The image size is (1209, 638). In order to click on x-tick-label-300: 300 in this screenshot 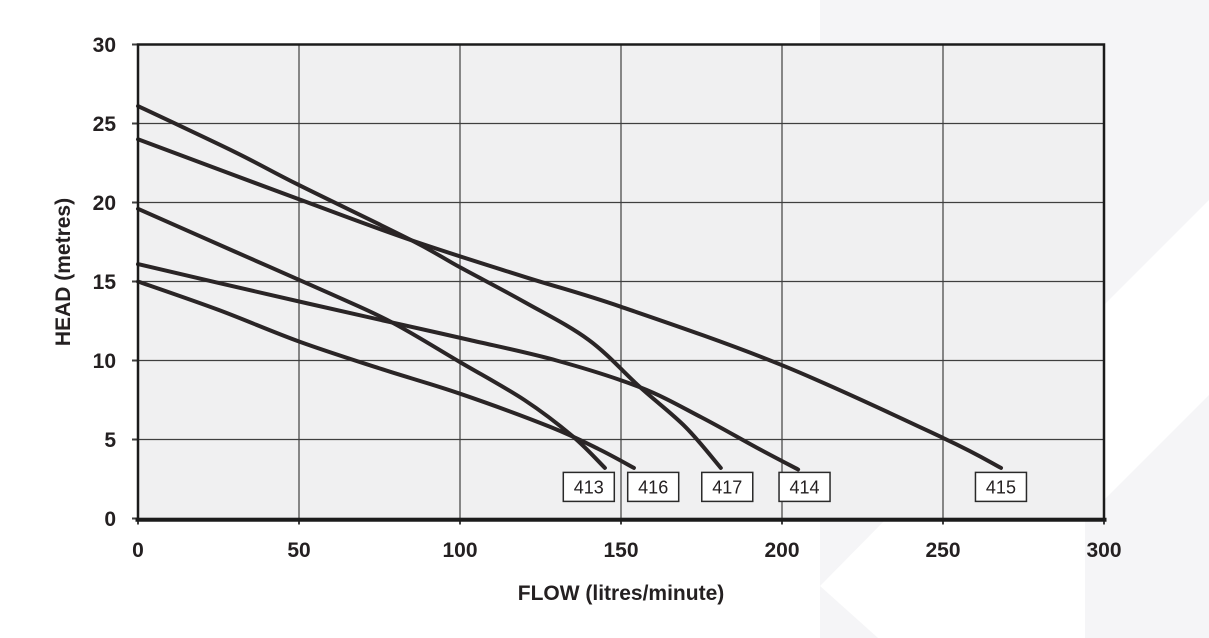, I will do `click(1103, 550)`.